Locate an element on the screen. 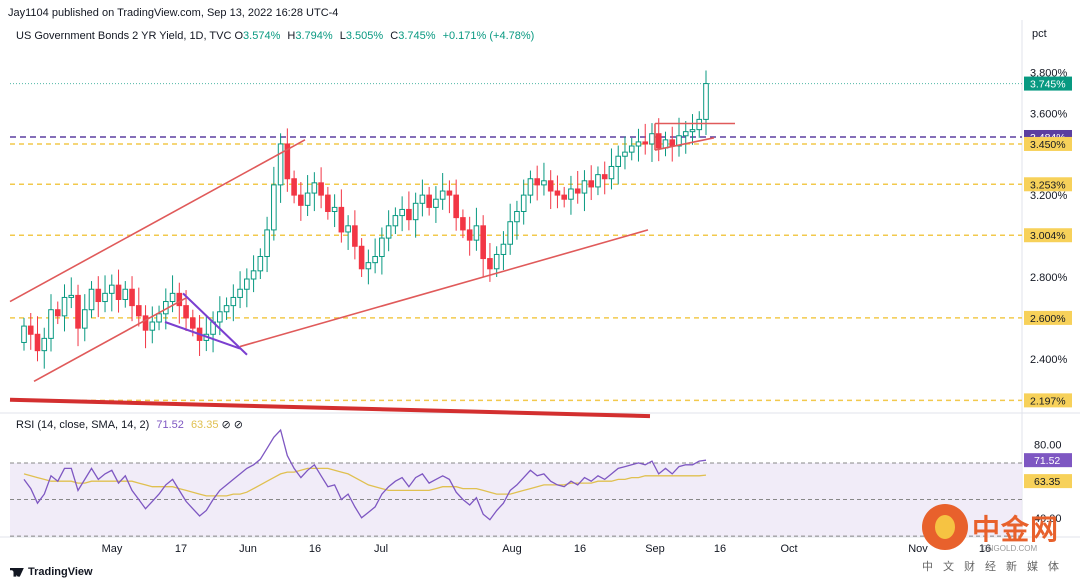 The width and height of the screenshot is (1080, 581). rsi-value: 71.52 is located at coordinates (170, 425).